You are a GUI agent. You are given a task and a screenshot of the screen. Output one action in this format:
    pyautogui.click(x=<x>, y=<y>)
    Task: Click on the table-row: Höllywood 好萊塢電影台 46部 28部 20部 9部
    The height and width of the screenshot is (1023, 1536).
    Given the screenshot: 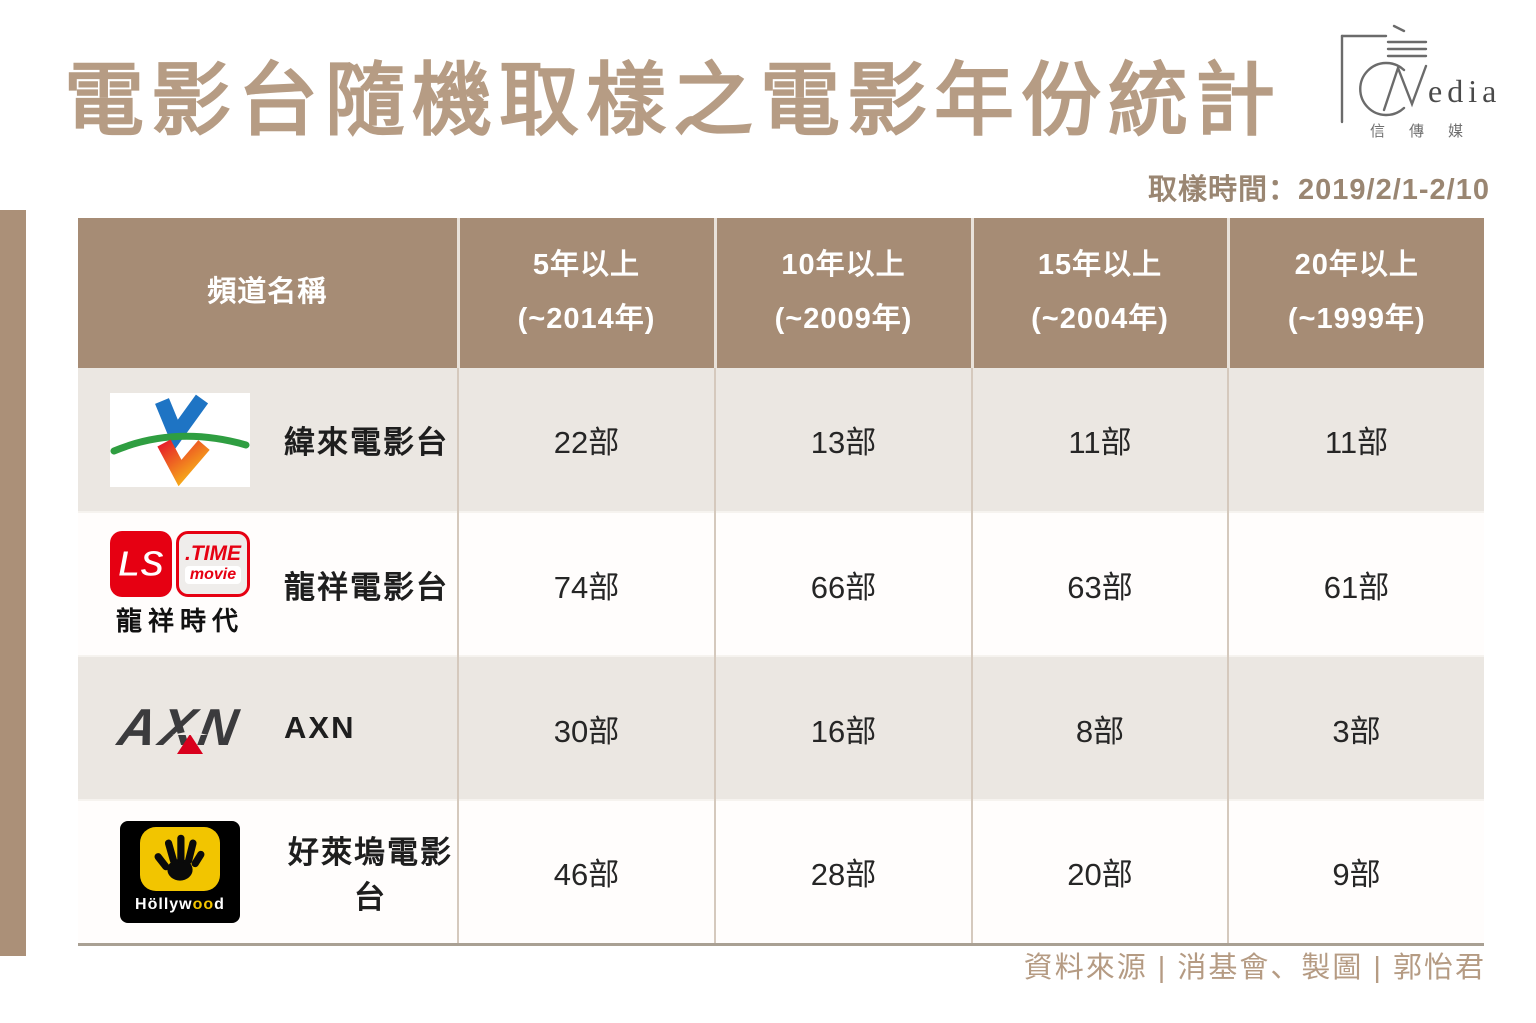 What is the action you would take?
    pyautogui.click(x=781, y=872)
    